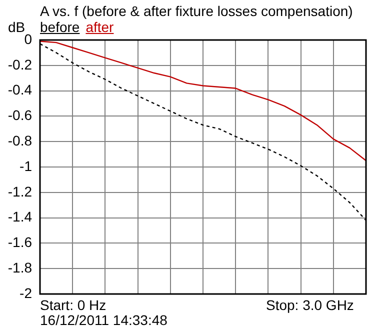 The width and height of the screenshot is (392, 332). I want to click on y-tick-label: -0.8, so click(20, 140).